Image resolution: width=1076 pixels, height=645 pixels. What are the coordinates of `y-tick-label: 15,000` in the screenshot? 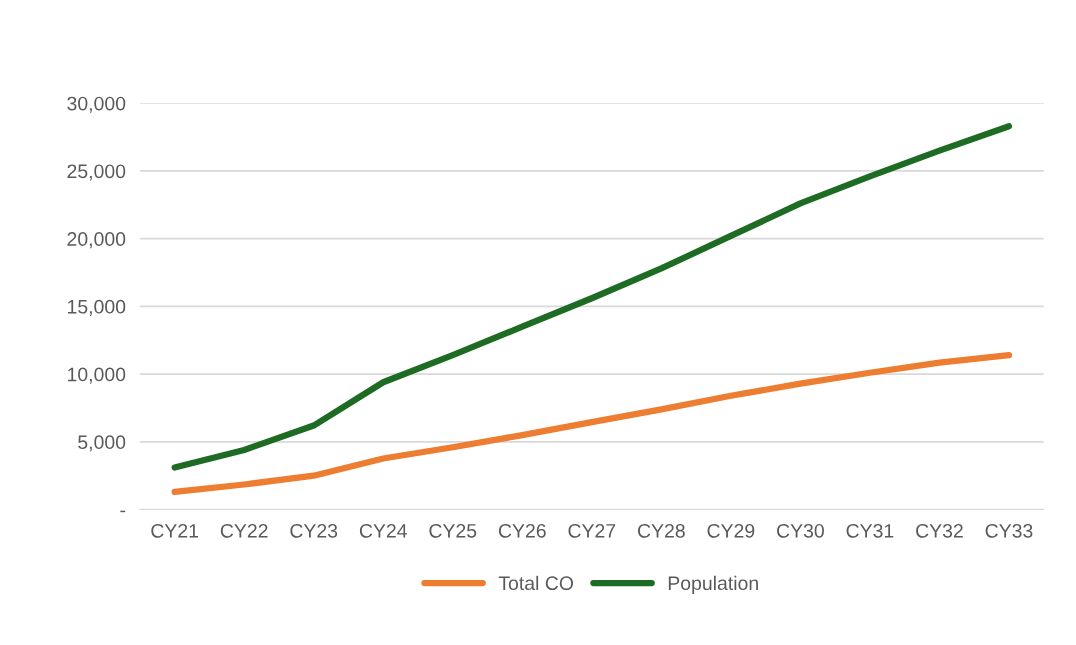 It's located at (97, 307).